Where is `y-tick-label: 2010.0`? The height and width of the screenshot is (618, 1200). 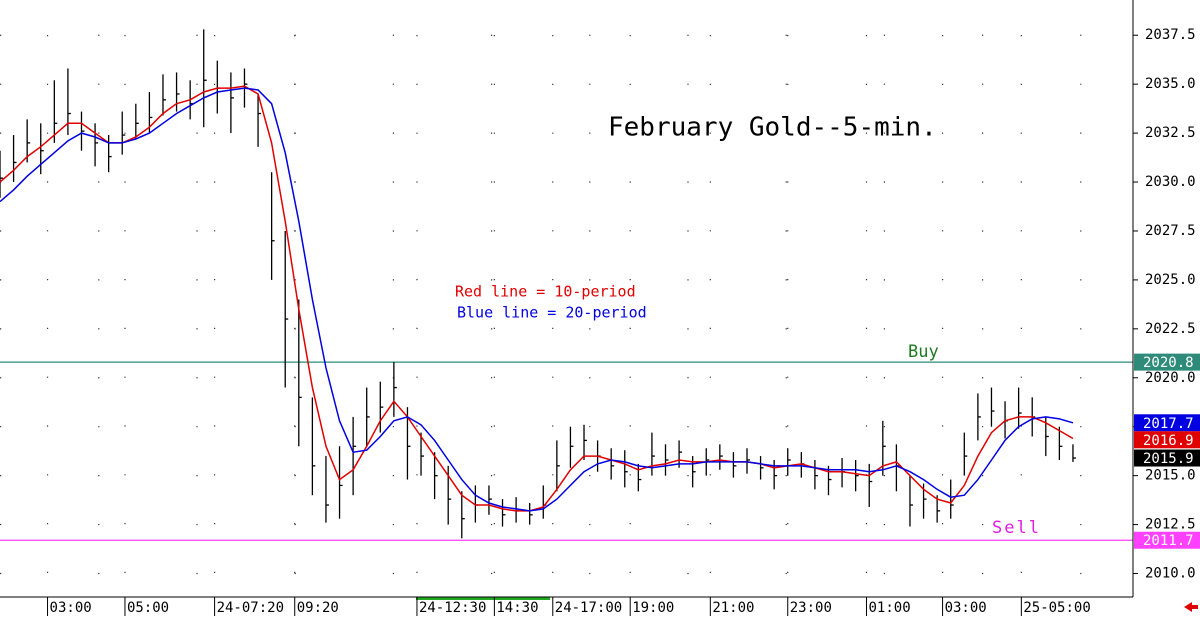 y-tick-label: 2010.0 is located at coordinates (1170, 574).